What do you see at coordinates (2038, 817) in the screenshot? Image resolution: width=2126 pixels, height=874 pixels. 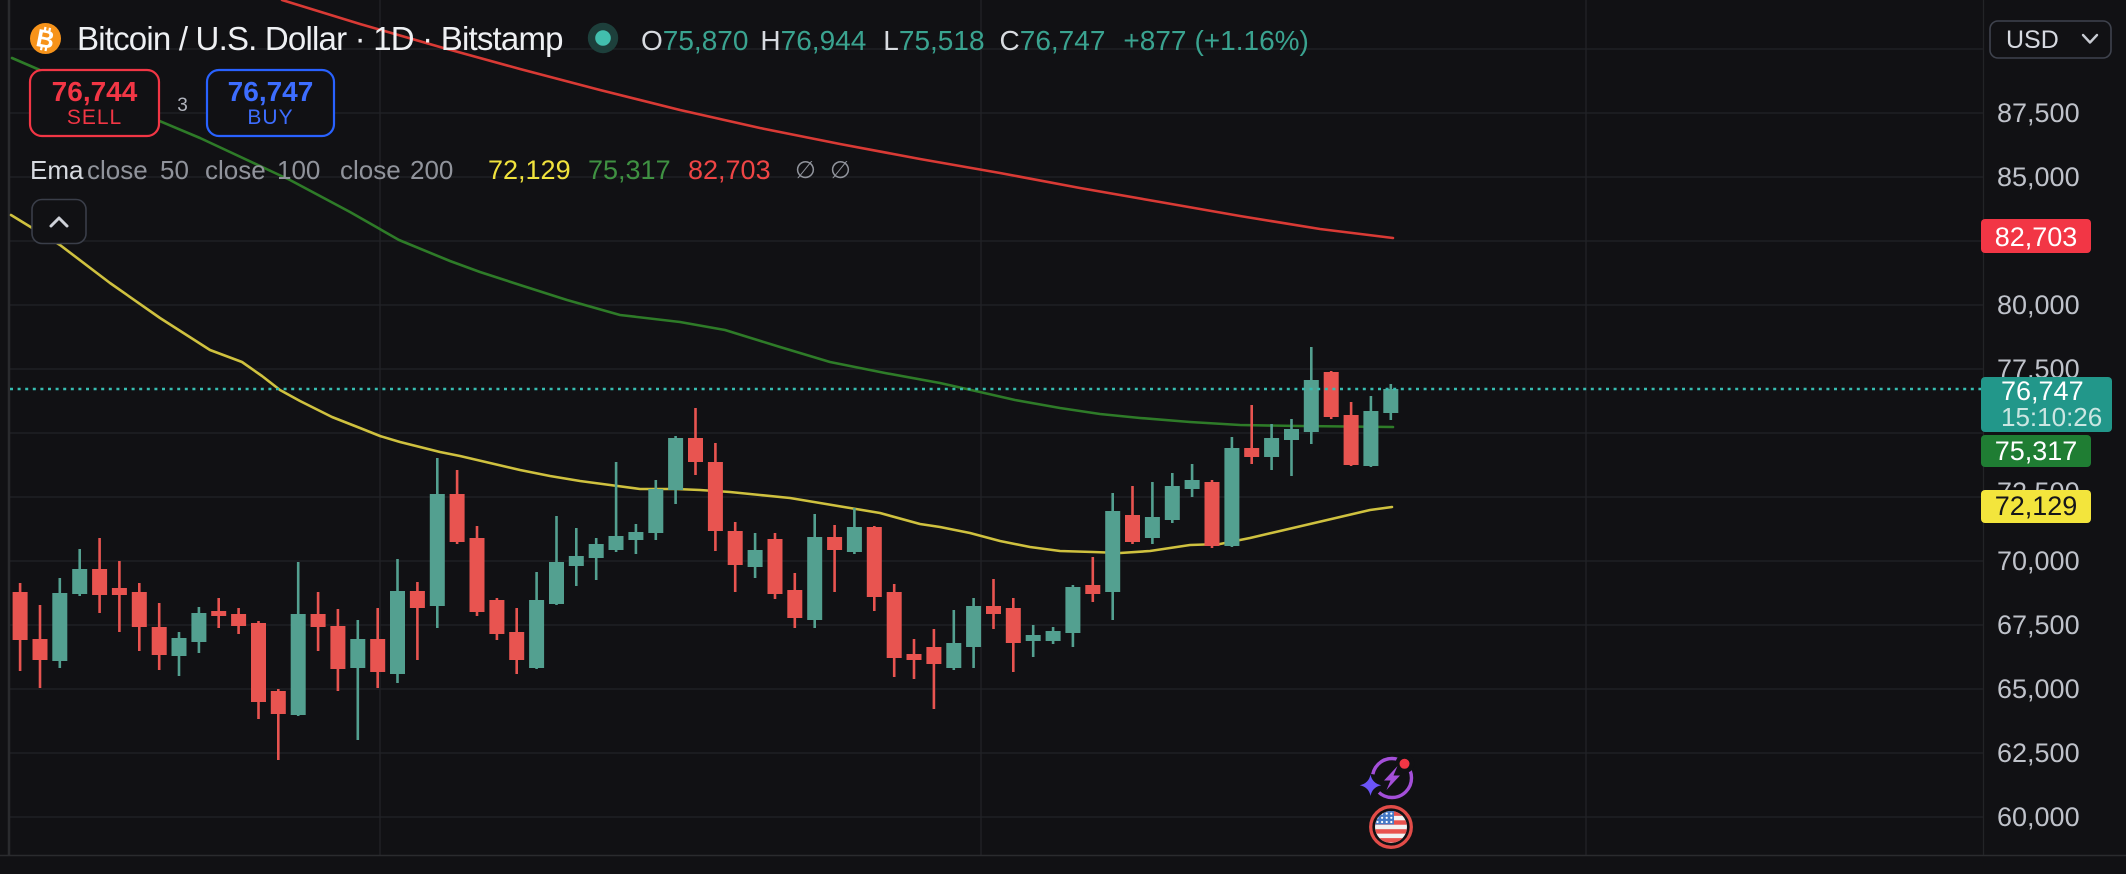 I see `svg-text: 60,000` at bounding box center [2038, 817].